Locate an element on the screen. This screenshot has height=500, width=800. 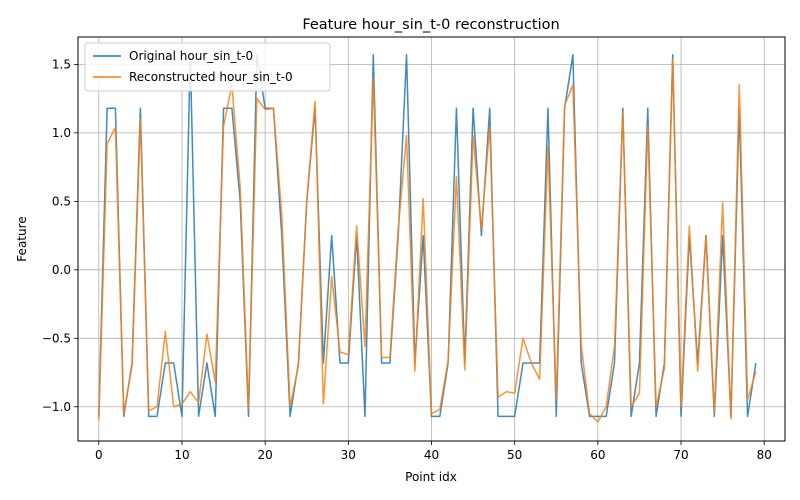
x-tick-label: 10 is located at coordinates (181, 455).